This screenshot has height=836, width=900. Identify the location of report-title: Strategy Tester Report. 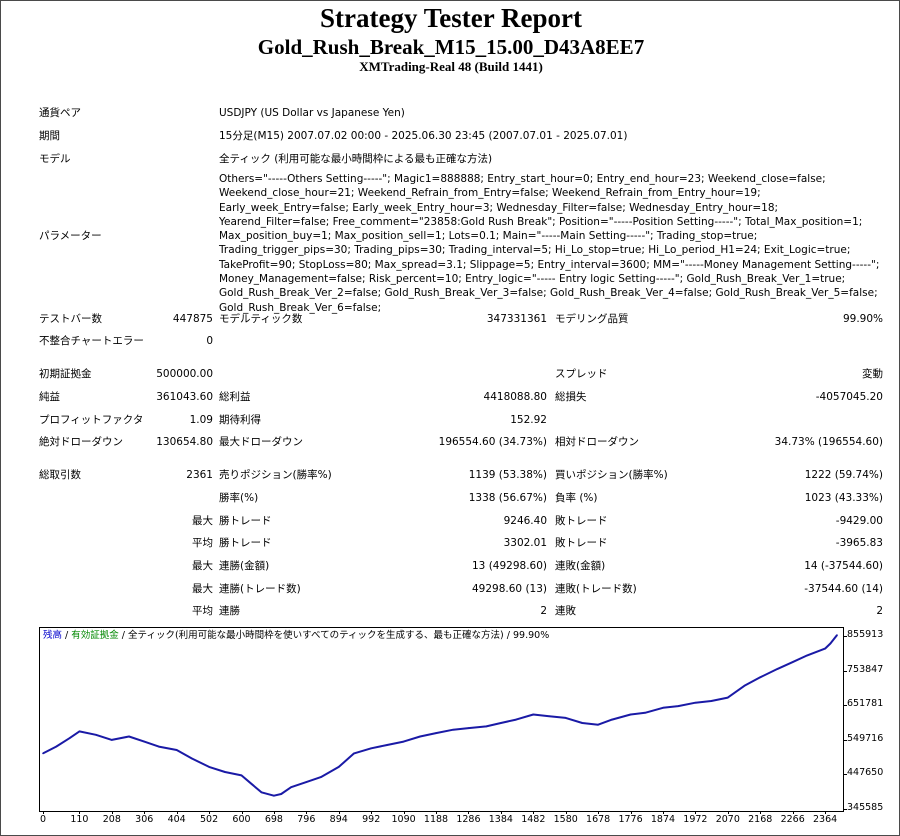
(451, 18).